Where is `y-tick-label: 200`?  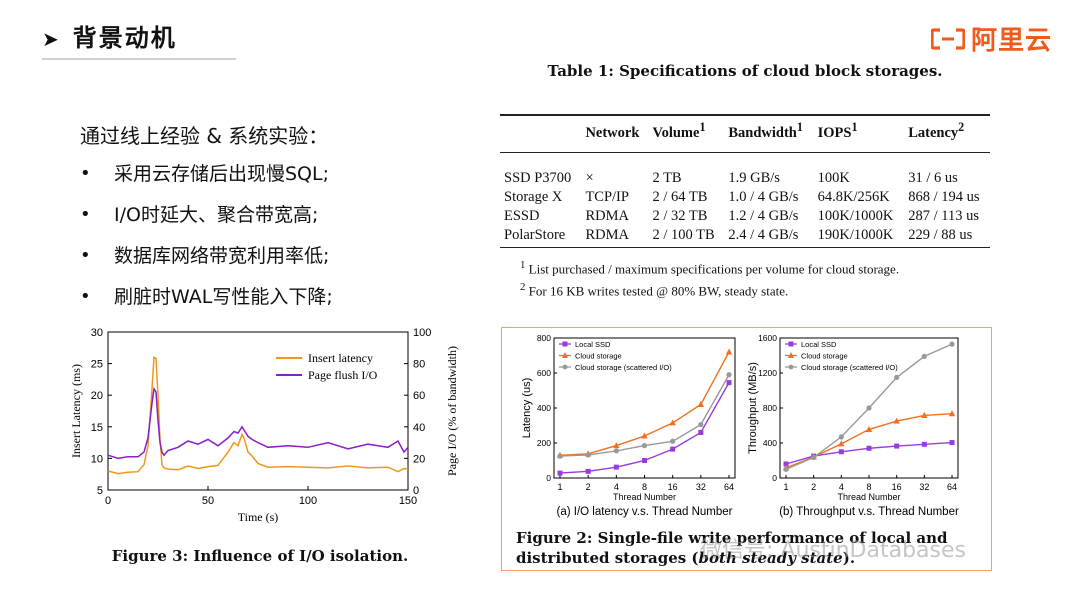
y-tick-label: 200 is located at coordinates (544, 443).